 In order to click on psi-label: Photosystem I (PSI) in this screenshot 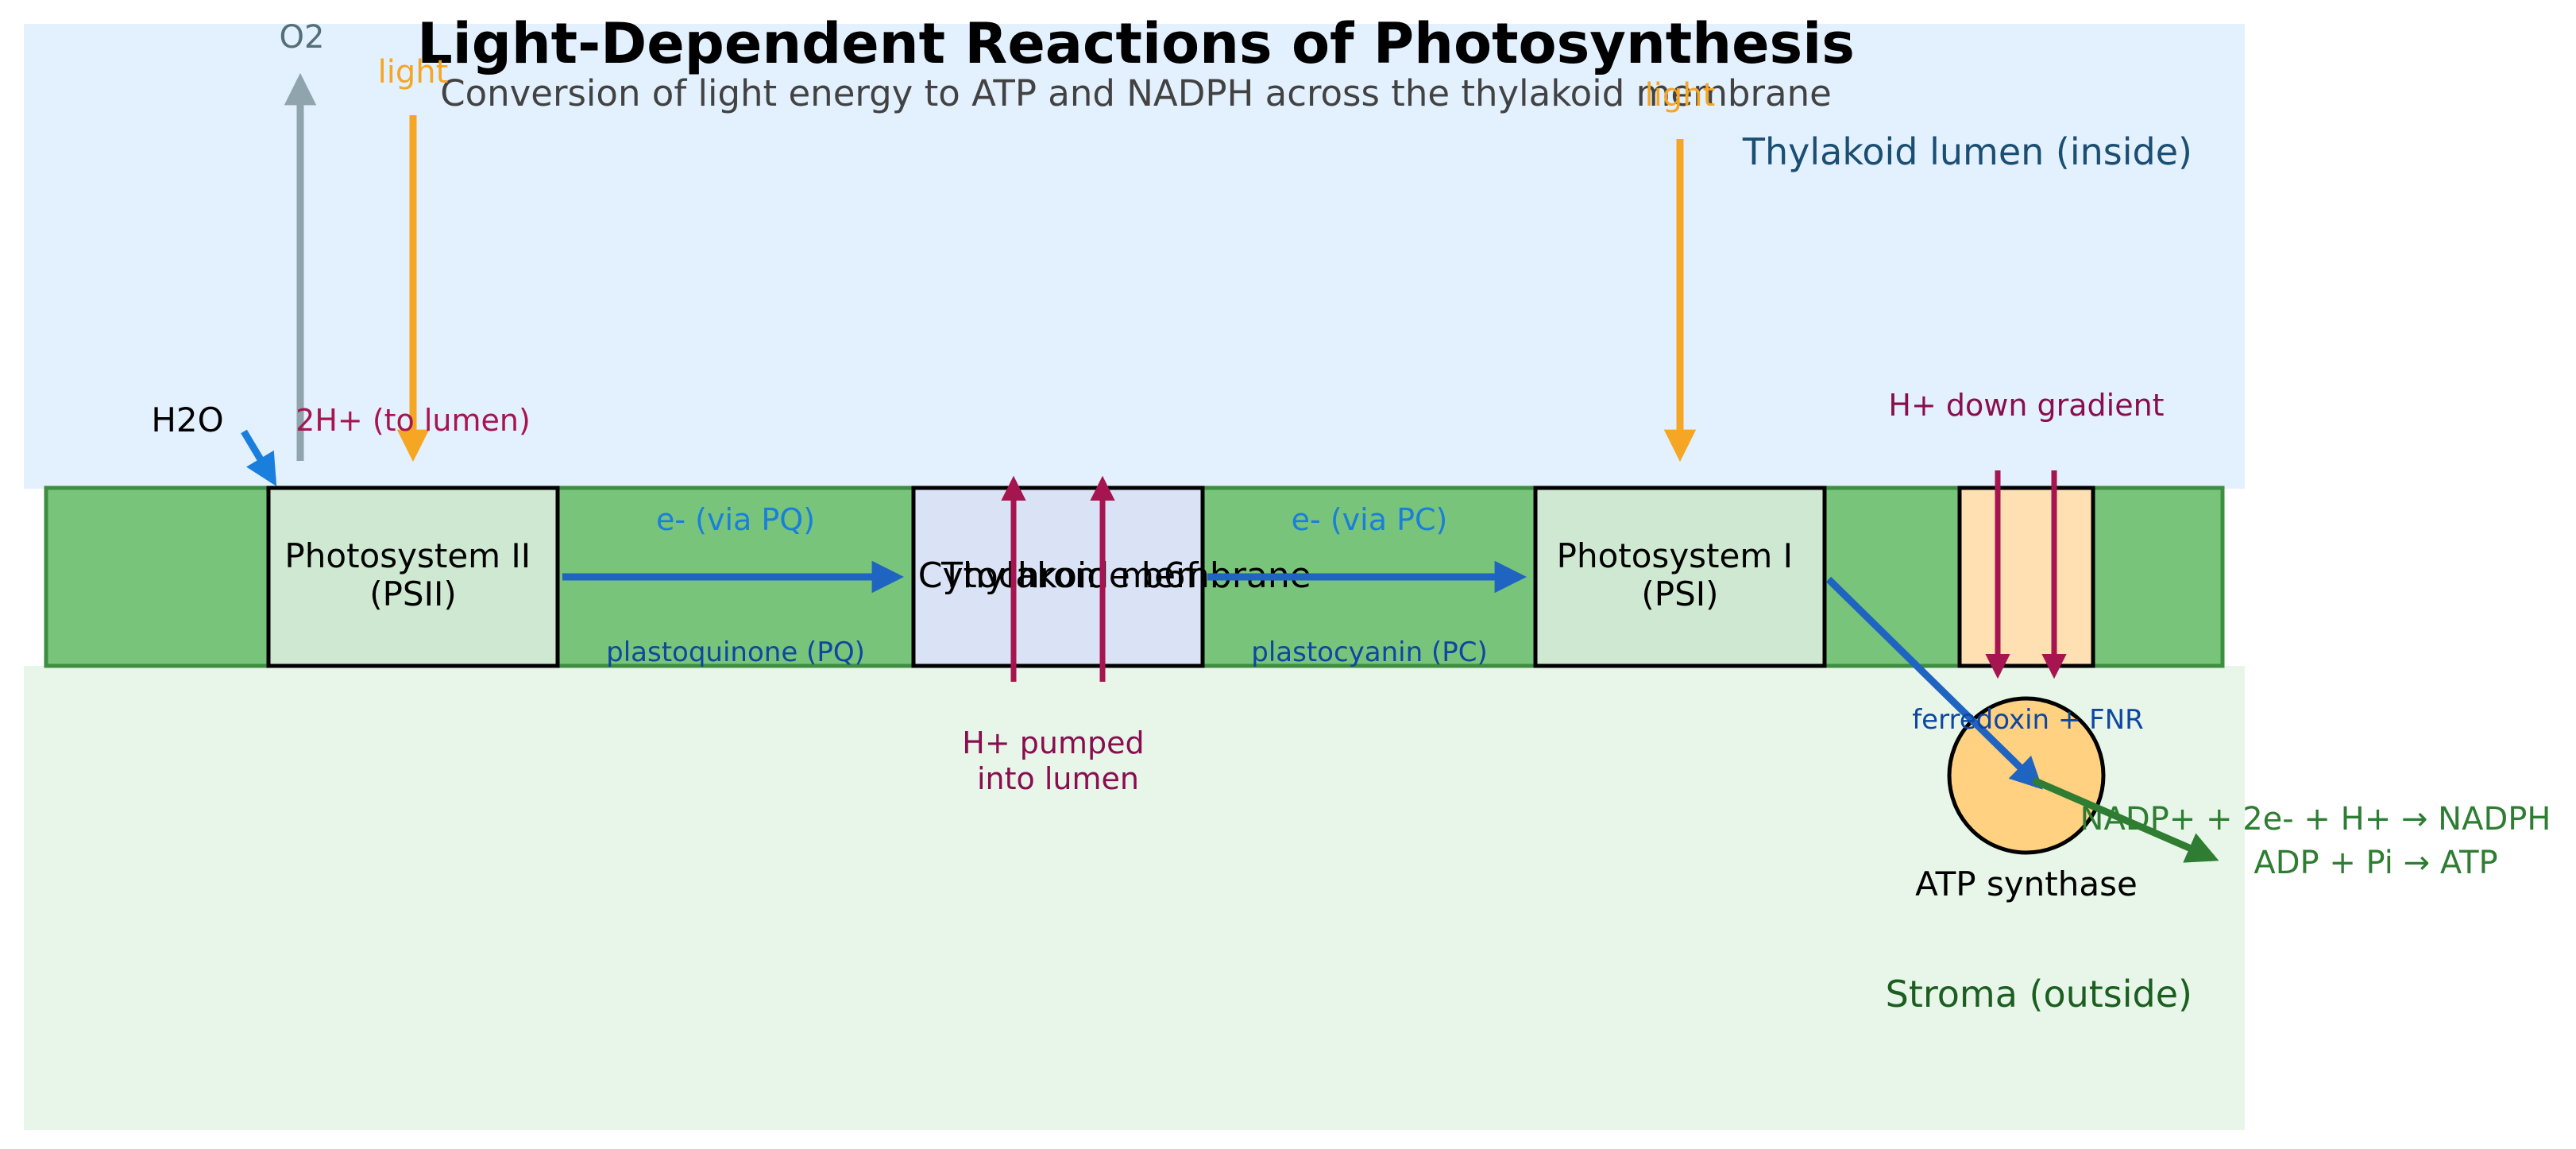, I will do `click(1680, 574)`.